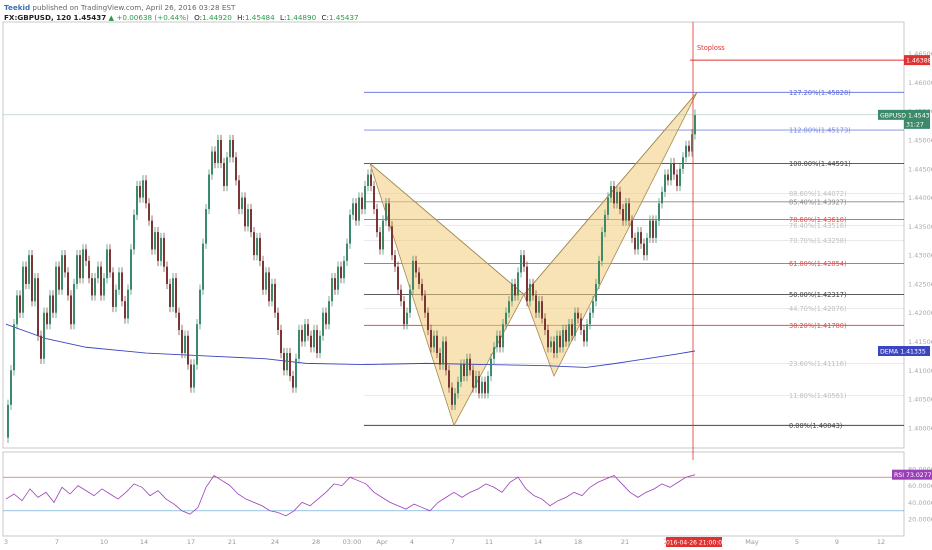 Image resolution: width=932 pixels, height=550 pixels. I want to click on symbol-name: FX:GBPUSD, 120, so click(38, 17).